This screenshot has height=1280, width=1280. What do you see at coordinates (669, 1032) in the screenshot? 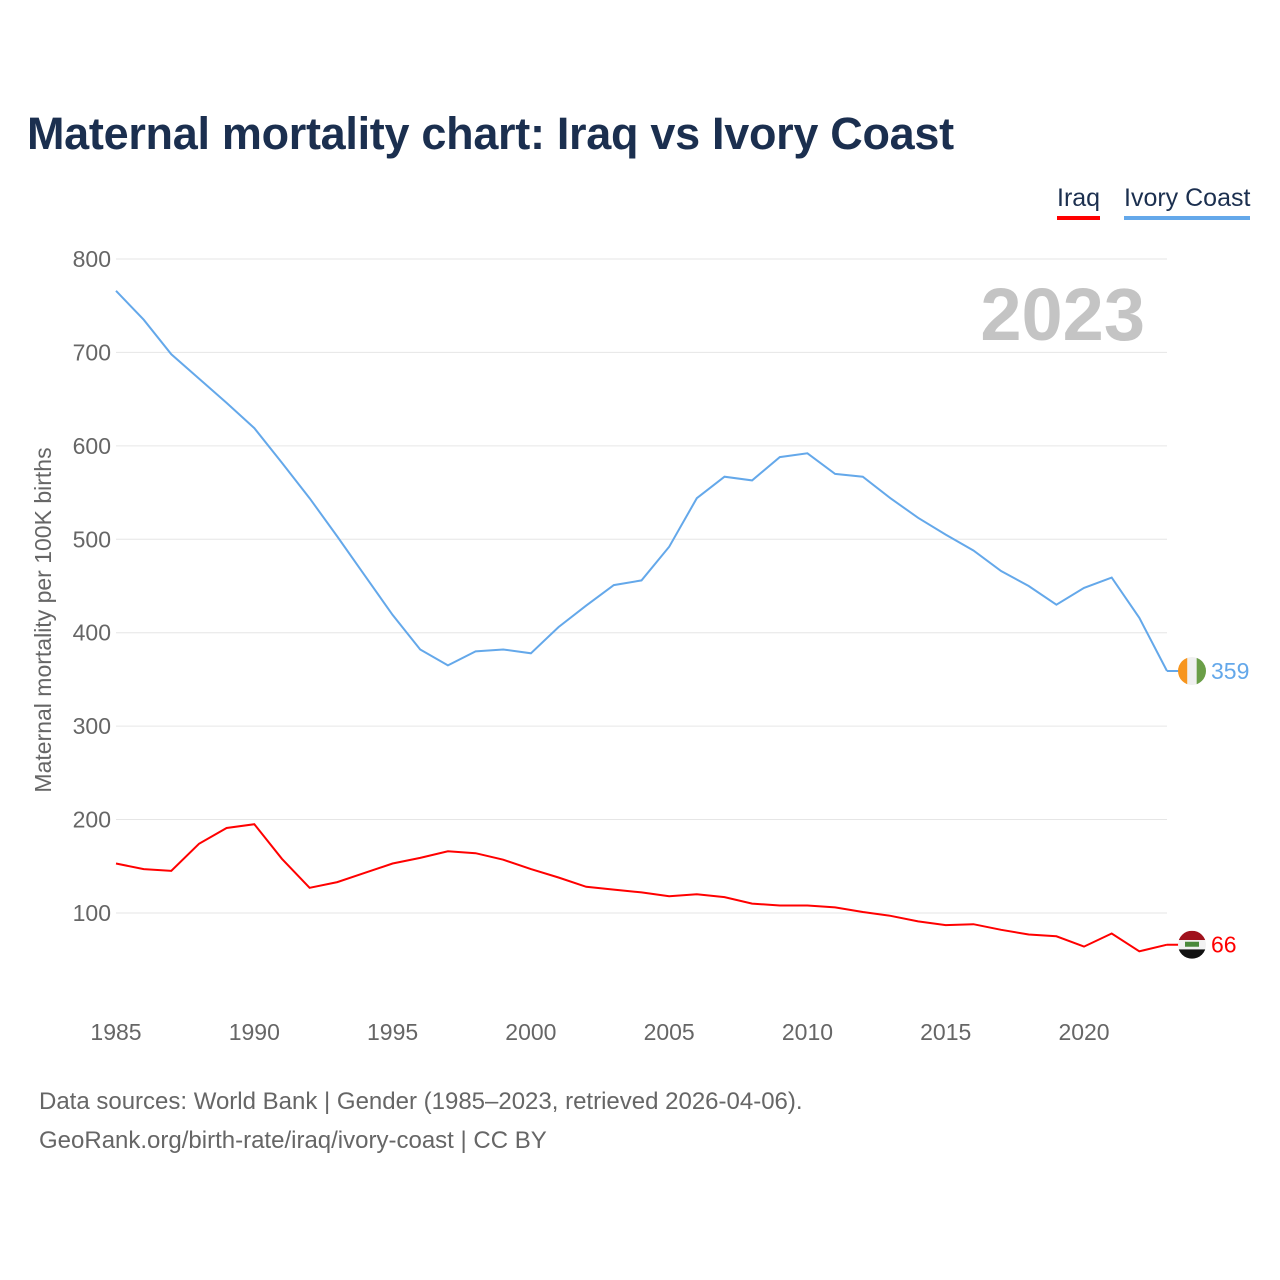
I see `x-tick-label: 2005` at bounding box center [669, 1032].